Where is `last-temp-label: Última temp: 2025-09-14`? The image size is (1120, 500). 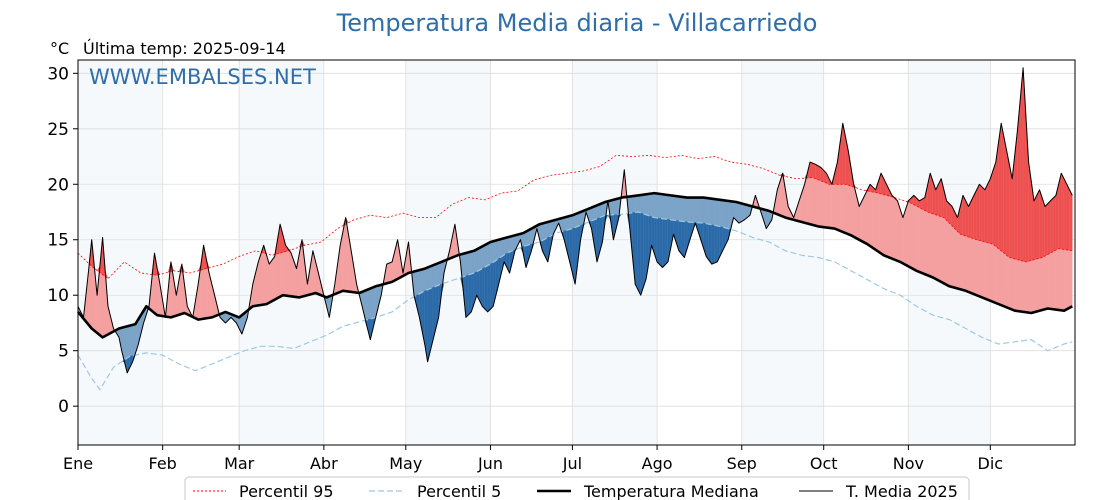
last-temp-label: Última temp: 2025-09-14 is located at coordinates (184, 48).